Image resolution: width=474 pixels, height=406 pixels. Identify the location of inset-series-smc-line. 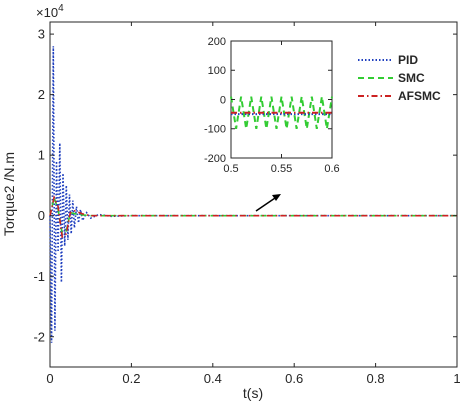
(281, 112).